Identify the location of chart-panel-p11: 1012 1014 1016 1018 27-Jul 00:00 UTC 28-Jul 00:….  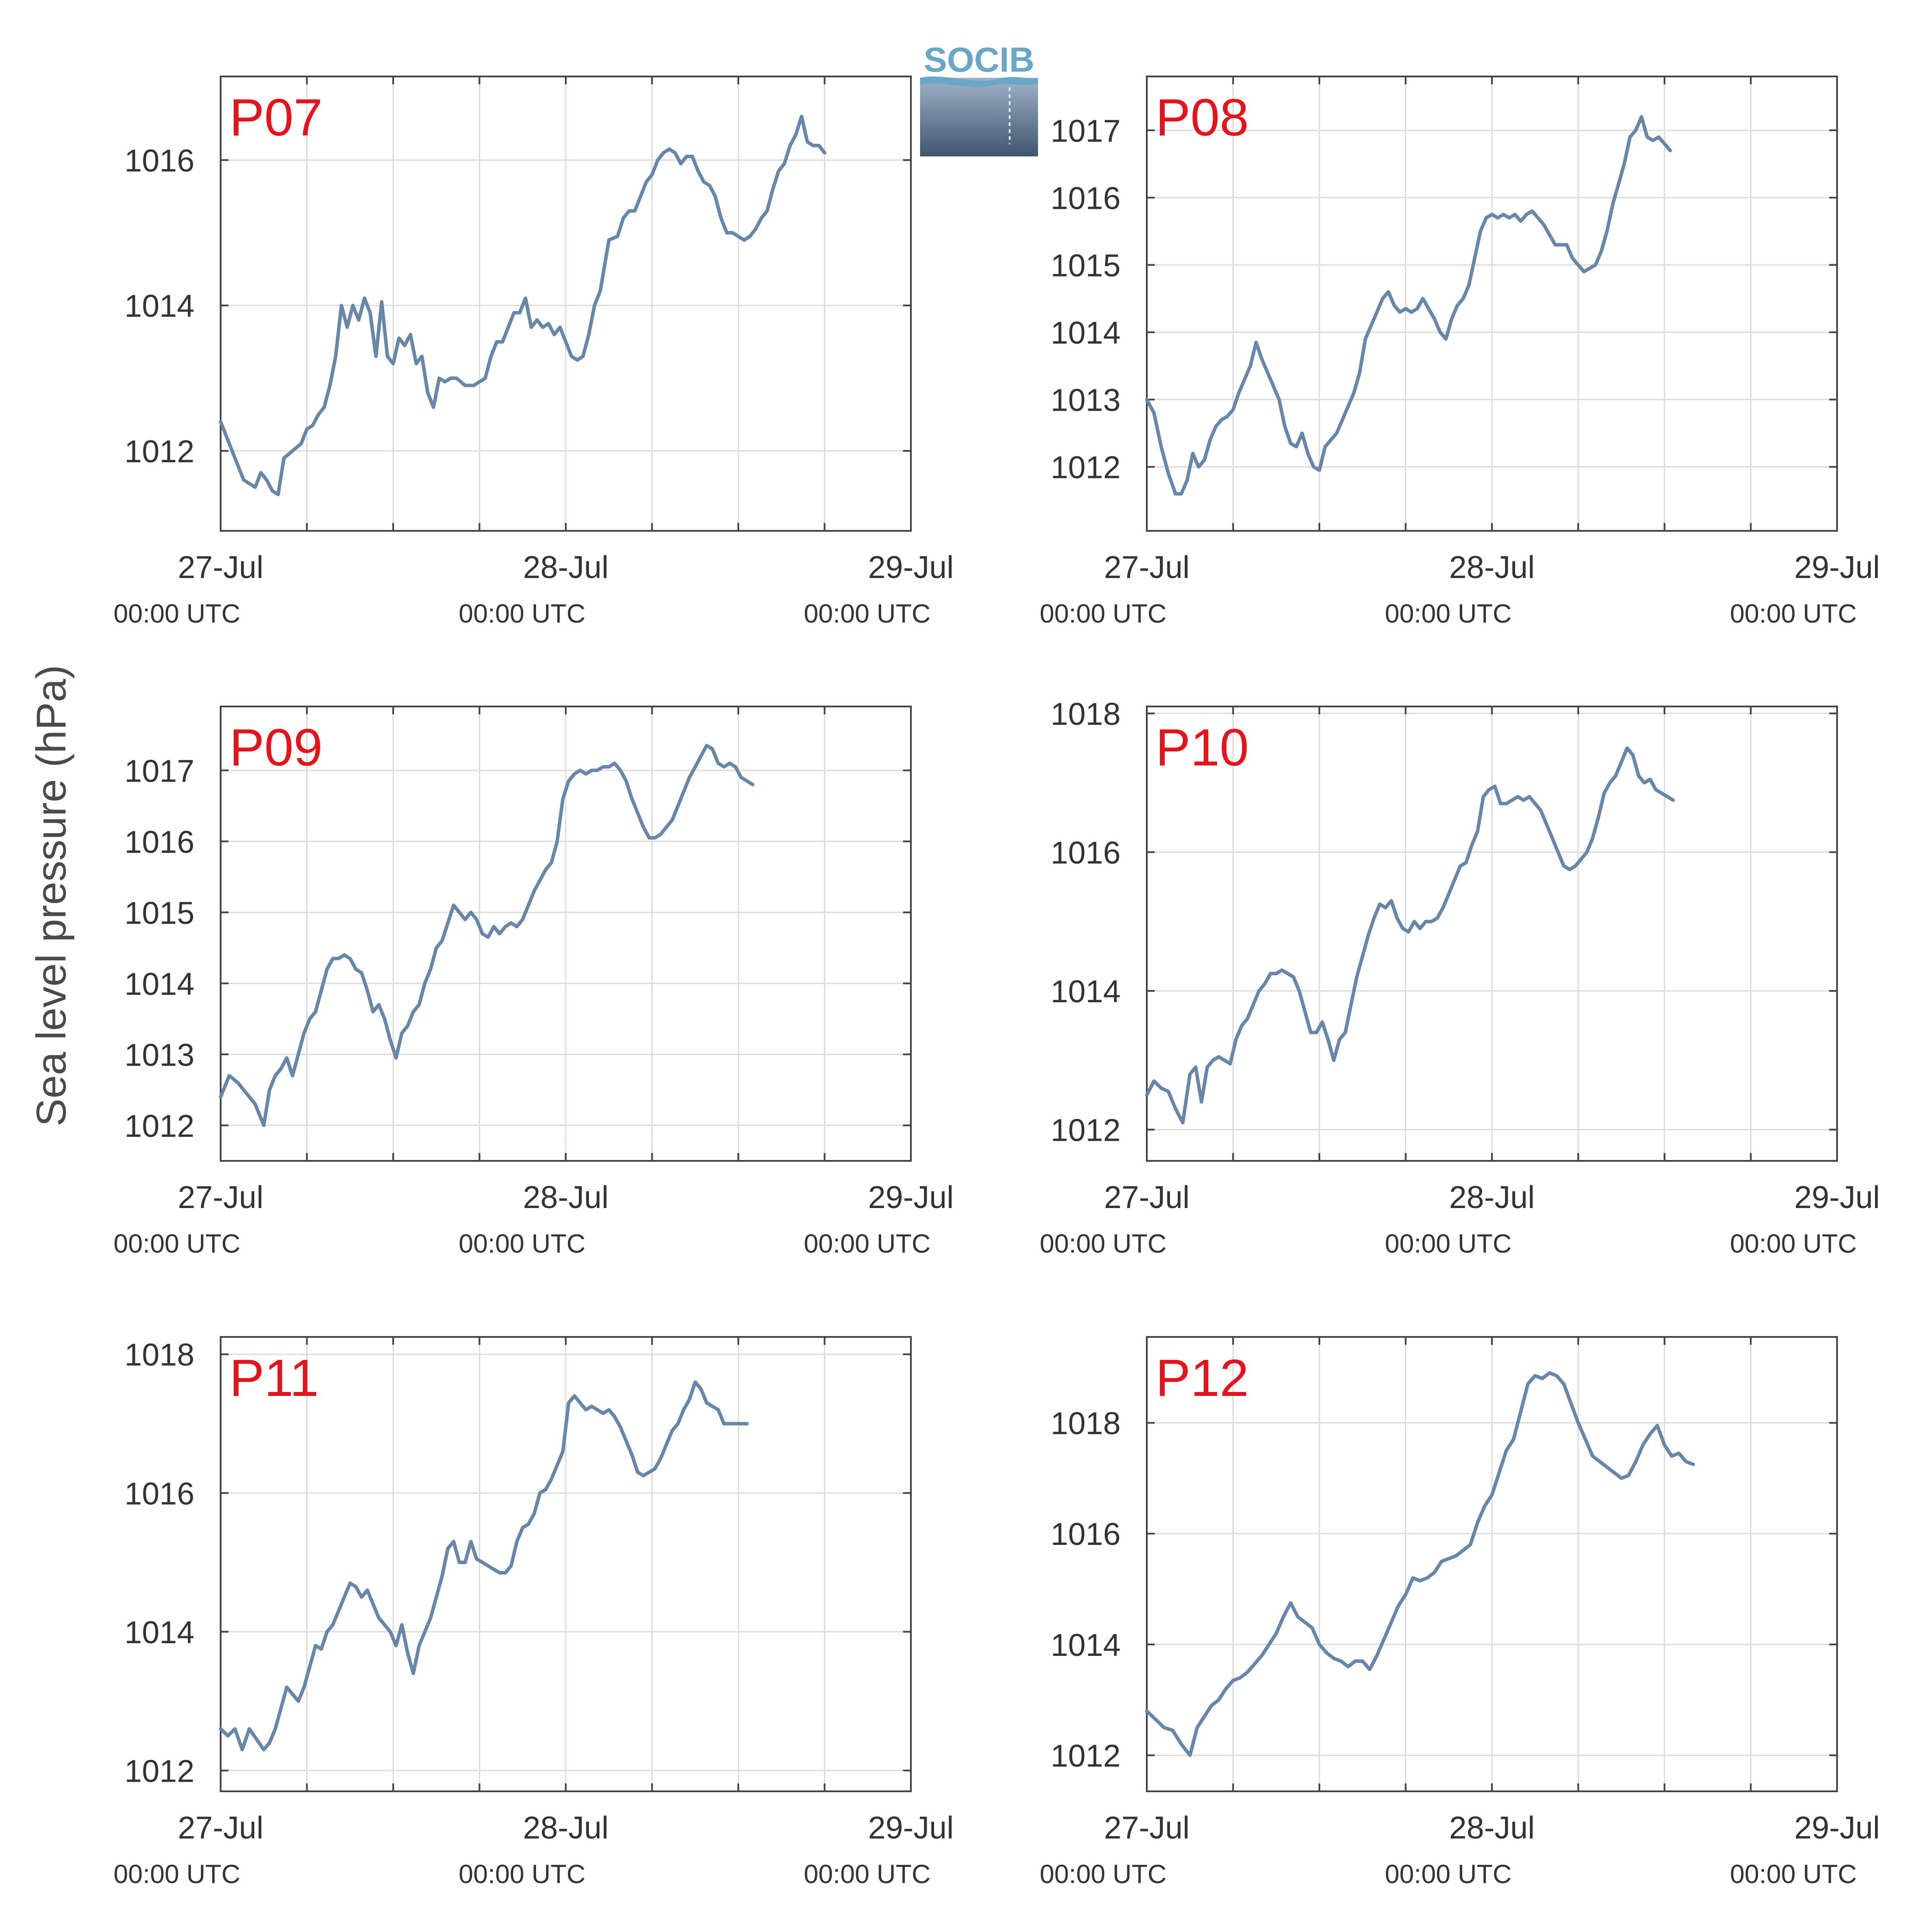
(534, 1612).